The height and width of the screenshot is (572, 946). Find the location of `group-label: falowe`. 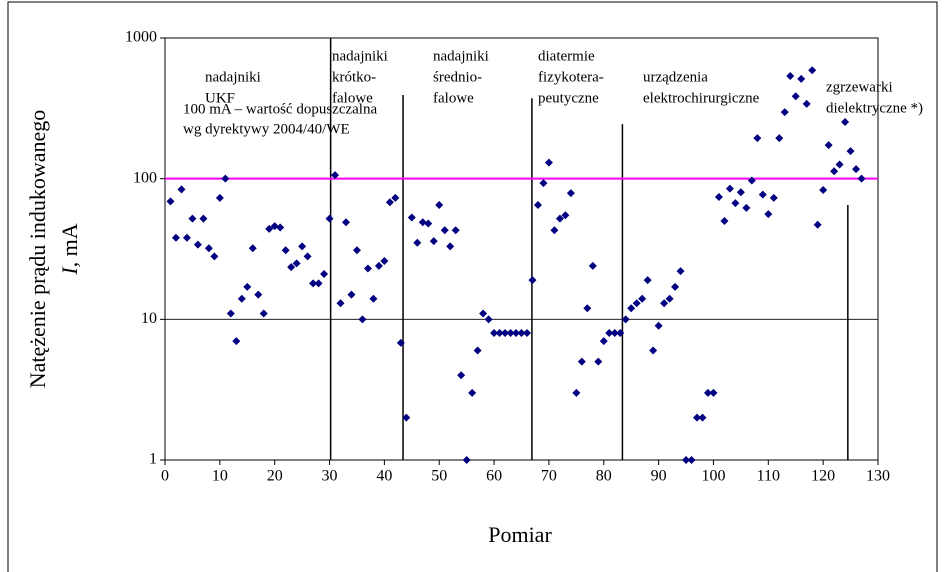

group-label: falowe is located at coordinates (453, 98).